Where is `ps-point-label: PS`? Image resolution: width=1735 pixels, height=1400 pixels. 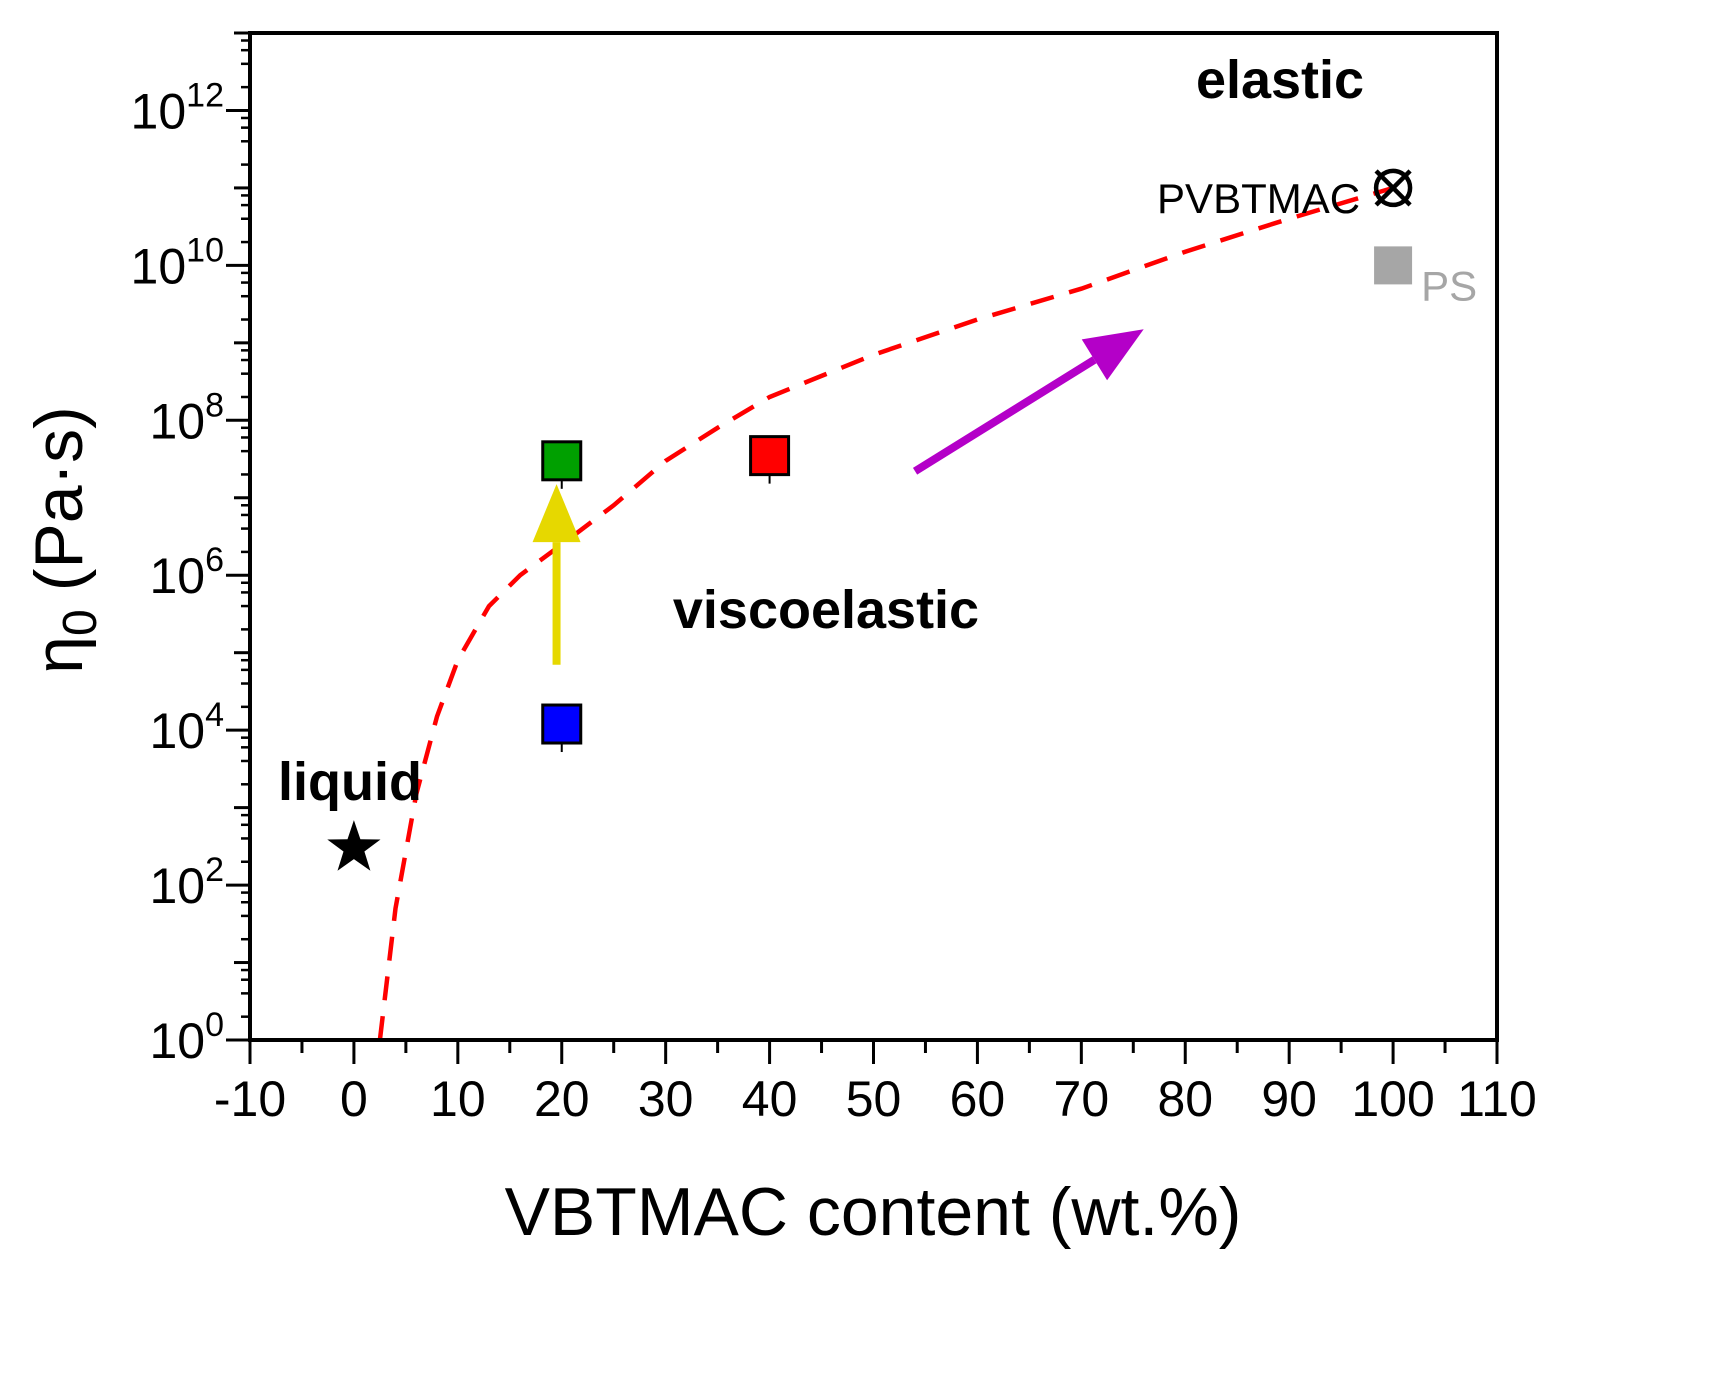 ps-point-label: PS is located at coordinates (1449, 285).